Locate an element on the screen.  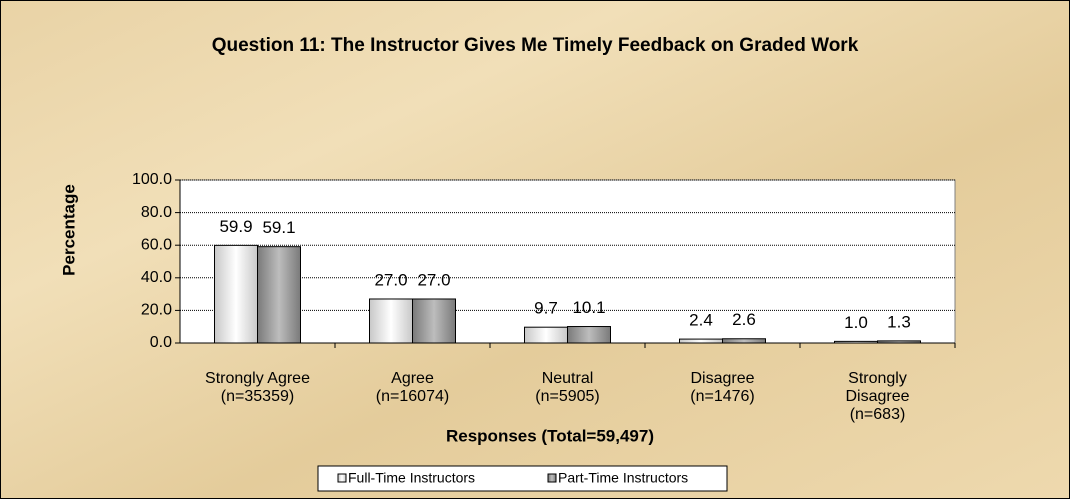
y-tick-label: 80.0 is located at coordinates (156, 212).